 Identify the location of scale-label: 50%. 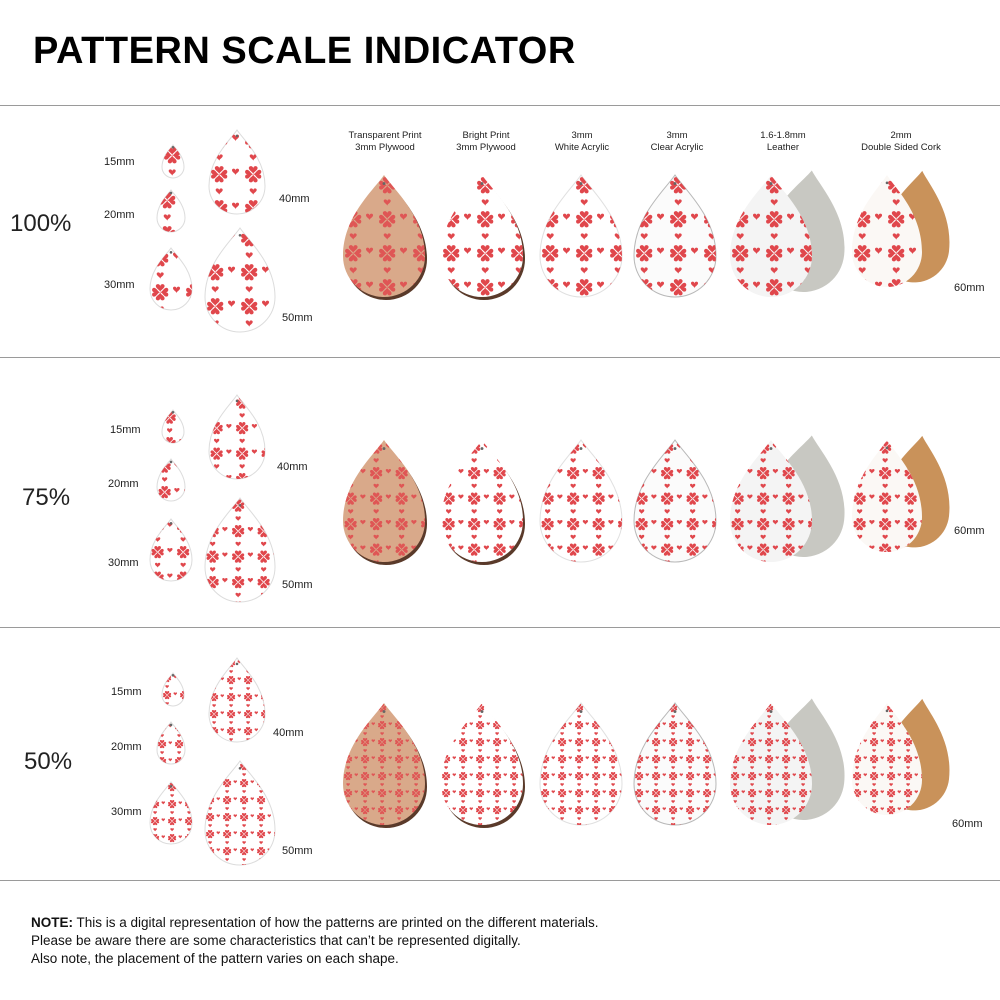
(48, 761).